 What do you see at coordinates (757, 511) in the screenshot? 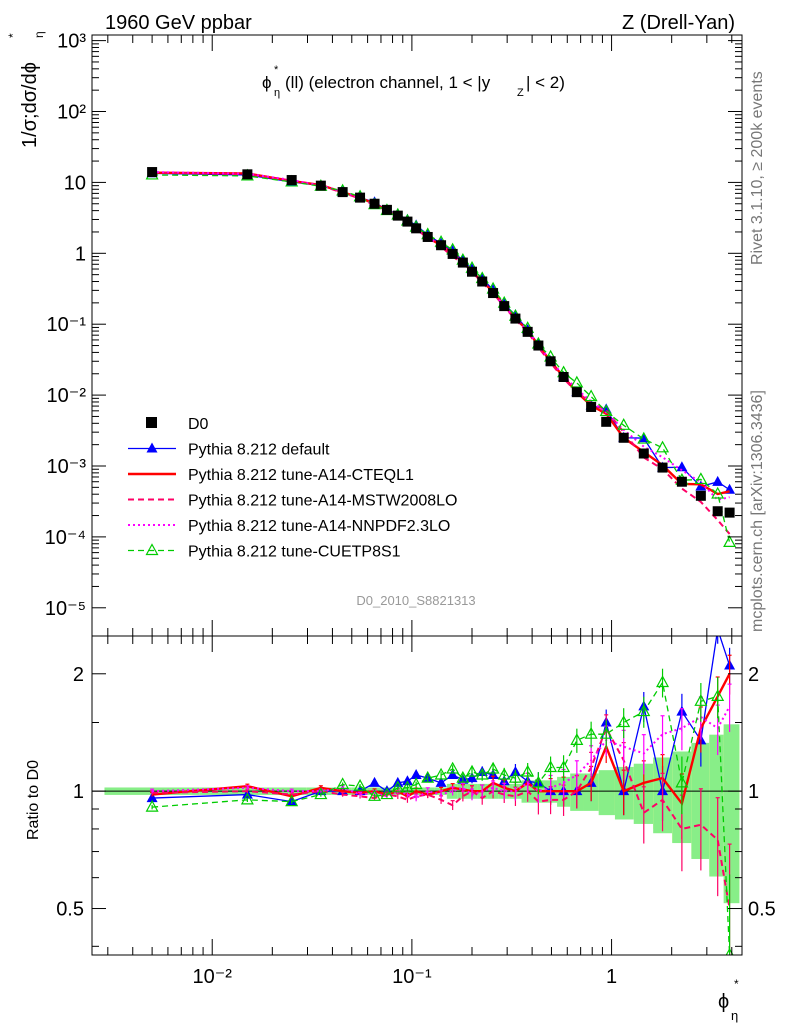
I see `side-mcplots-label: mcplots.cern.ch [arXiv:1306.3436]` at bounding box center [757, 511].